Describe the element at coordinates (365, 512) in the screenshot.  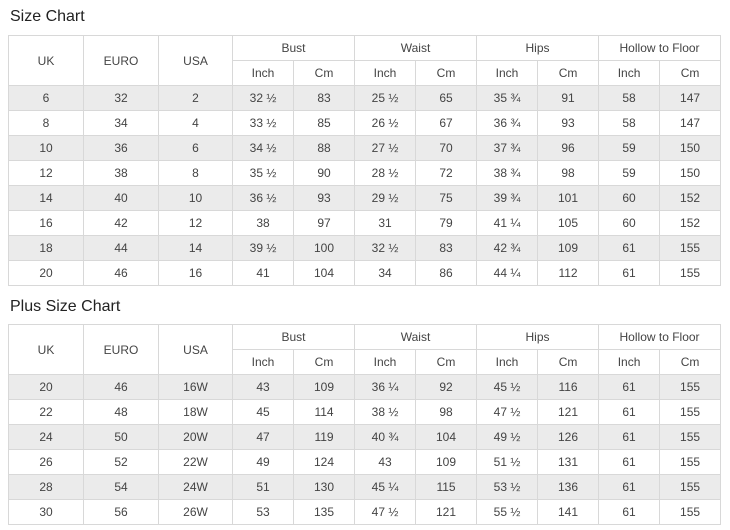
I see `table-row: 30 56 26W 53 135 47 ½ 121 55 ½ 141 61 155` at that location.